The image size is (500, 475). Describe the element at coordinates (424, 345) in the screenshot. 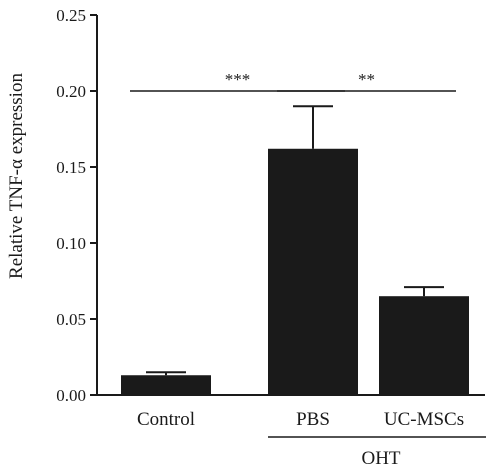

I see `bar-uc-mscs` at that location.